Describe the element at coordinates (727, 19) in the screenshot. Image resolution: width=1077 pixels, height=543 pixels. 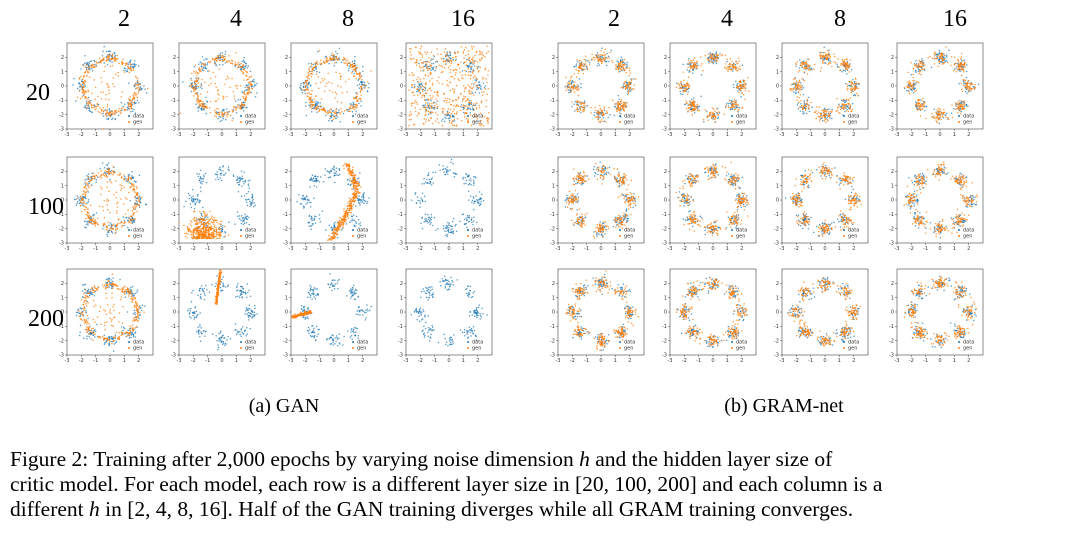
I see `gram-col-header-4: 4` at that location.